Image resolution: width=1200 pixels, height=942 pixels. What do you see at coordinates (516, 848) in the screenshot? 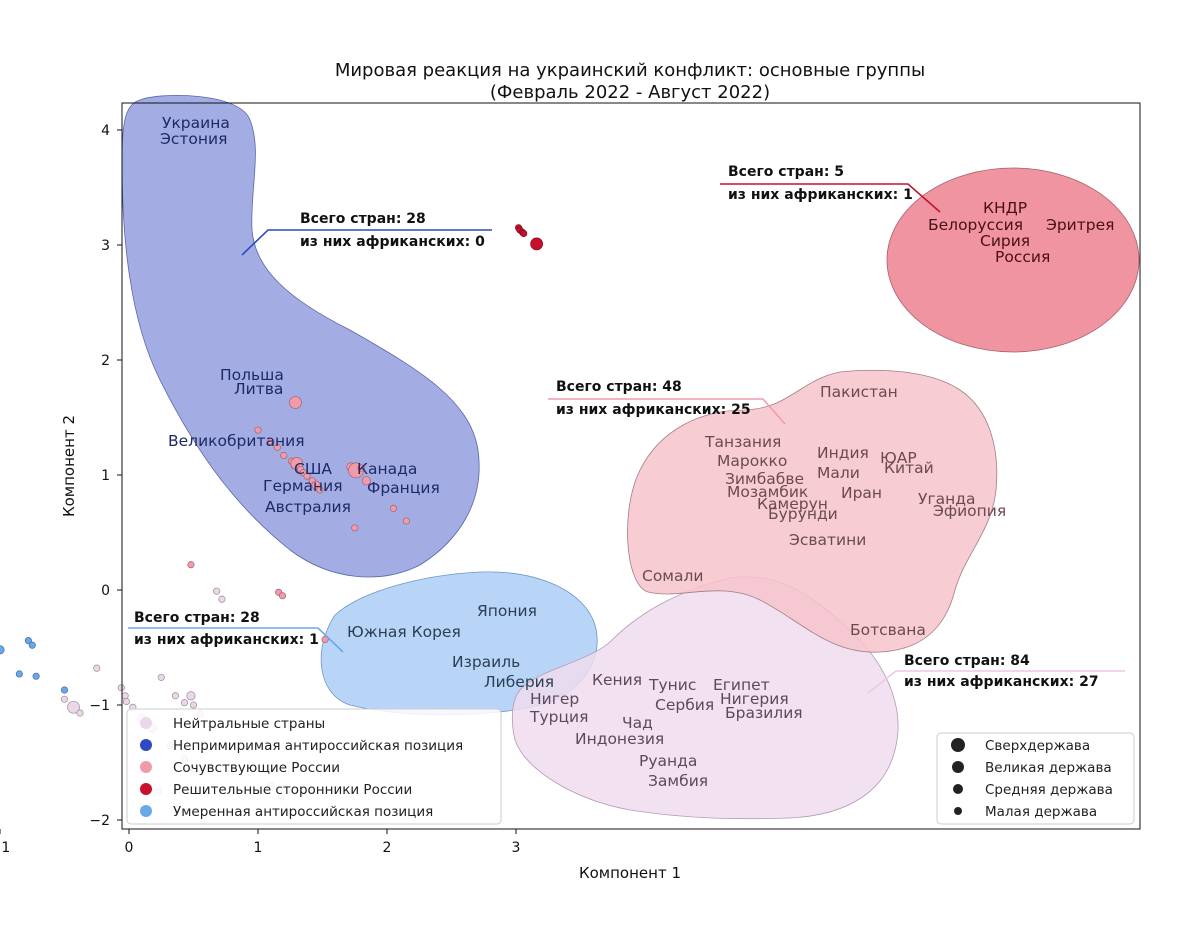
I see `x-tick-label: 3` at bounding box center [516, 848].